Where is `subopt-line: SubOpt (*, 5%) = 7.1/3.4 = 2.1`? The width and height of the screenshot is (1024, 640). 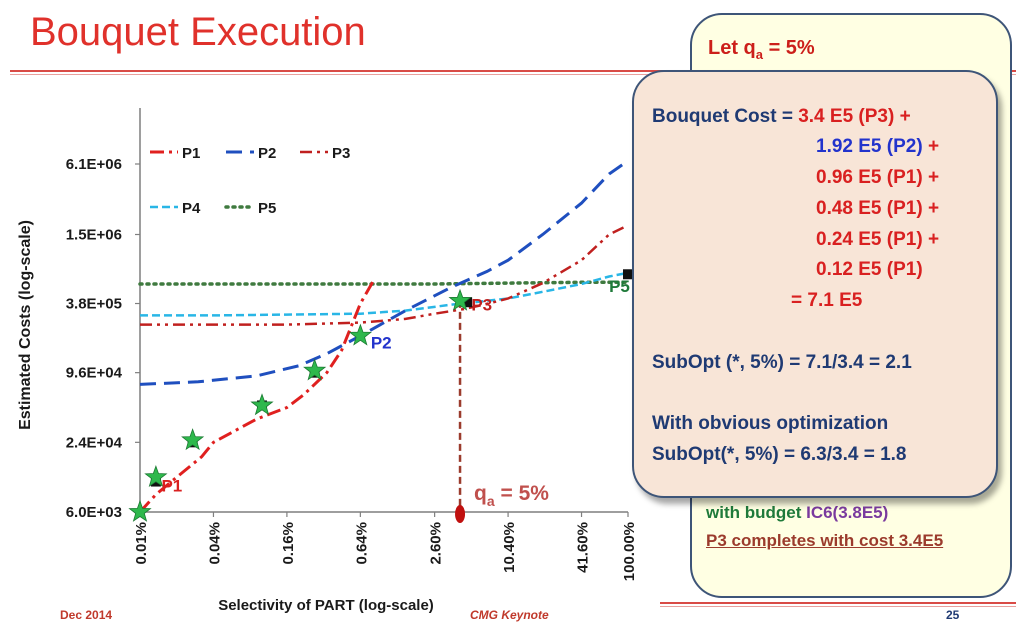
subopt-line: SubOpt (*, 5%) = 7.1/3.4 = 2.1 is located at coordinates (782, 362).